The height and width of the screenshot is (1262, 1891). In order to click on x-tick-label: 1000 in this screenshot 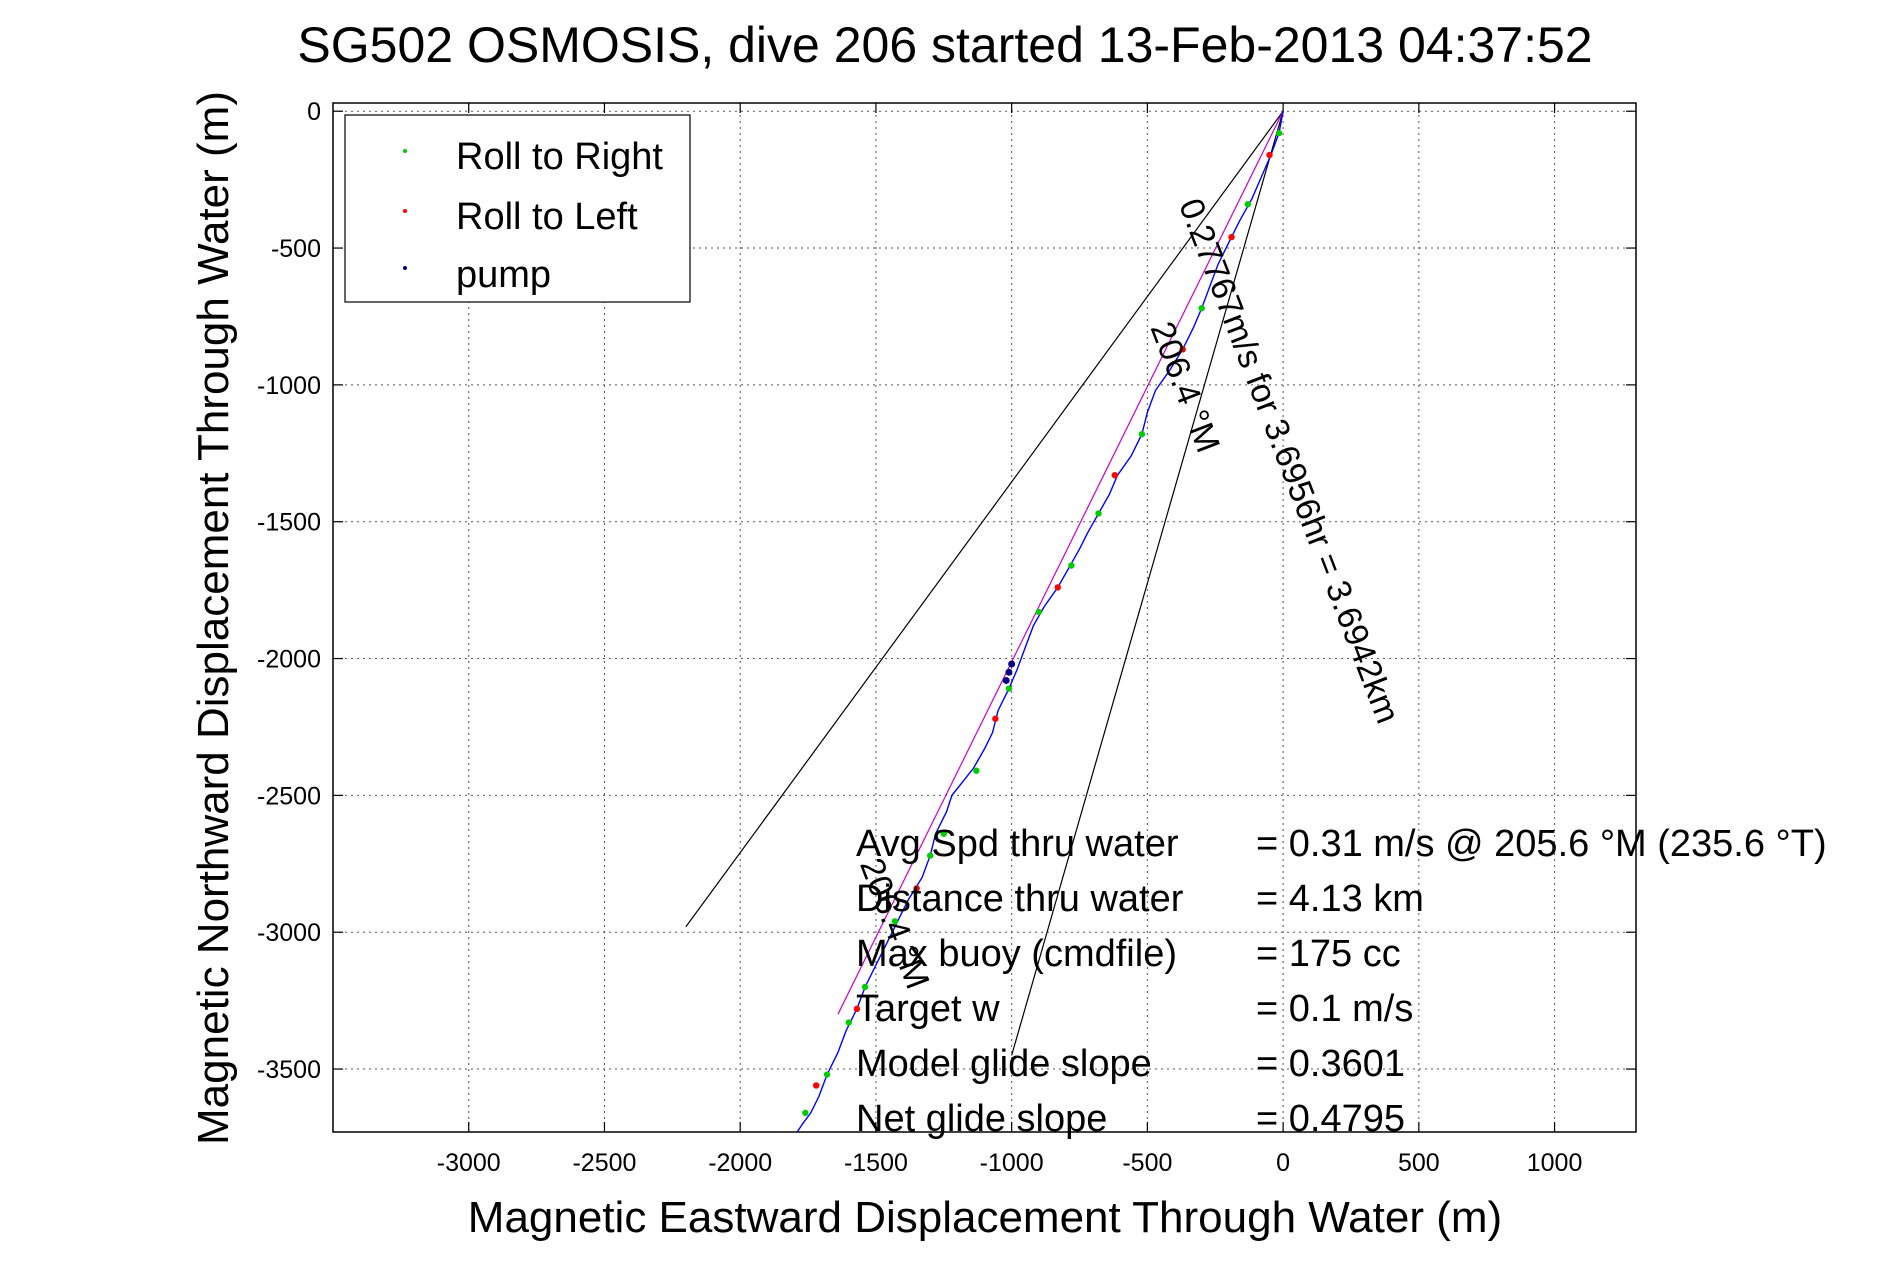, I will do `click(1555, 1163)`.